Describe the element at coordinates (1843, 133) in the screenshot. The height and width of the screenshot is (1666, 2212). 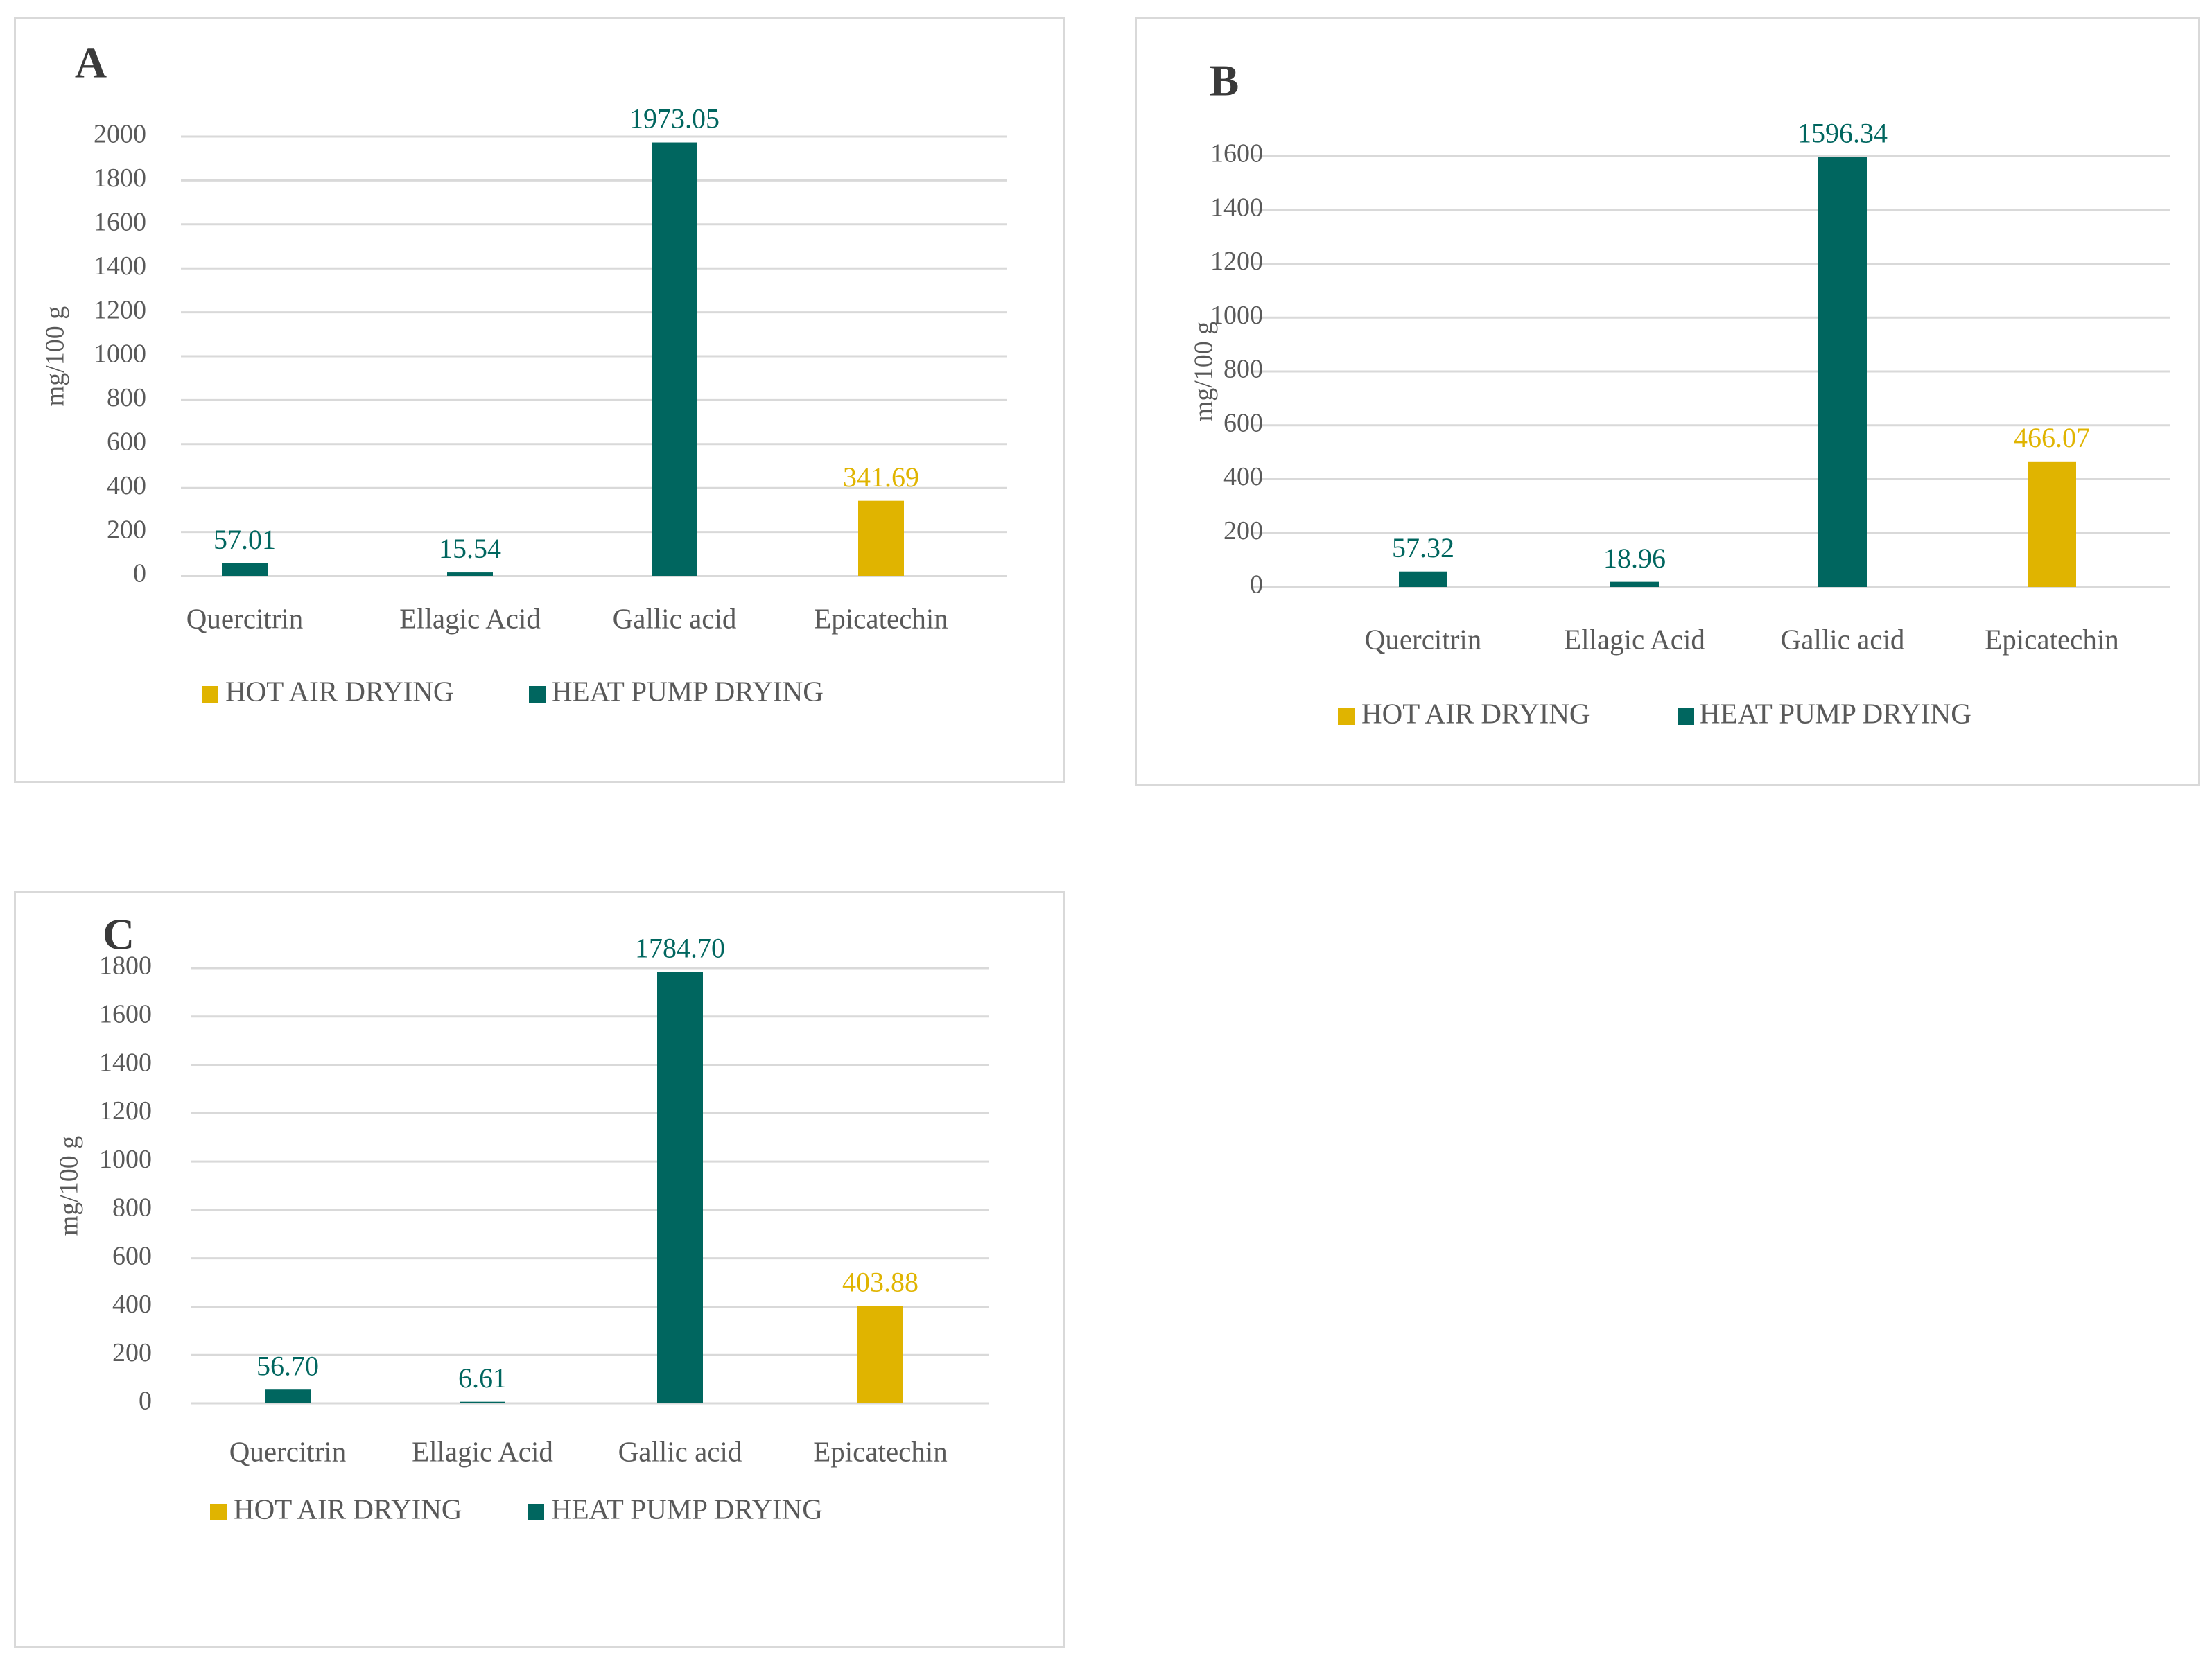
I see `data-label: 1596.34` at that location.